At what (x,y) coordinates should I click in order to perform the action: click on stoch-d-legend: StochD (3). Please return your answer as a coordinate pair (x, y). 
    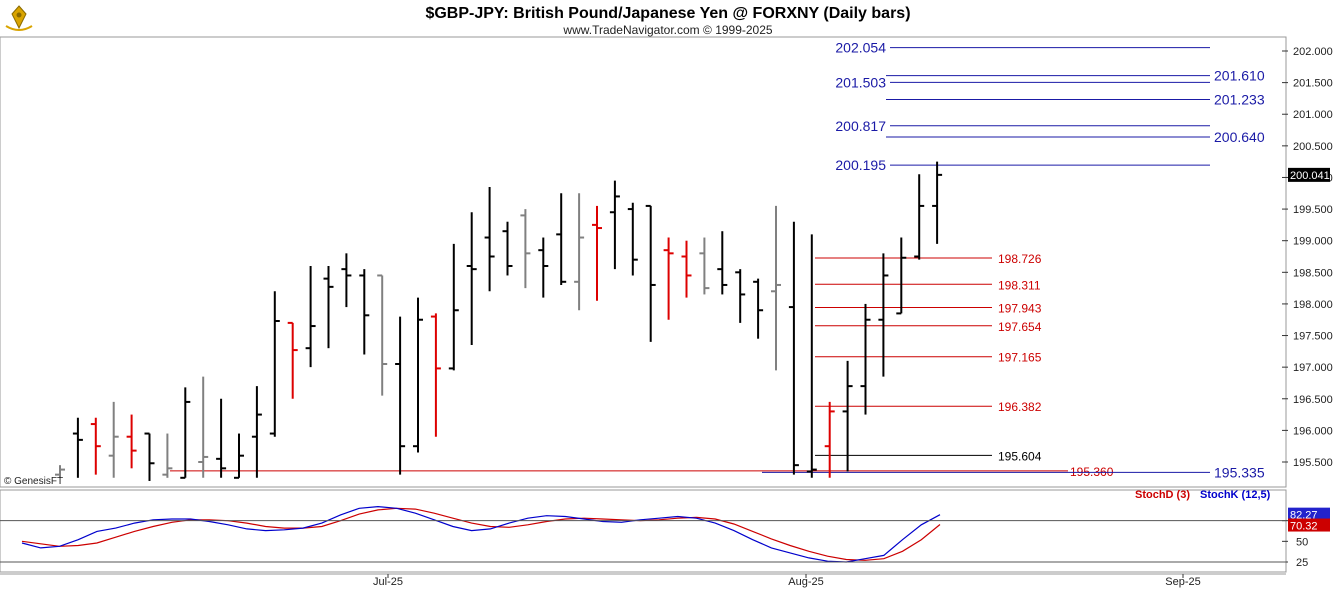
    Looking at the image, I should click on (1162, 495).